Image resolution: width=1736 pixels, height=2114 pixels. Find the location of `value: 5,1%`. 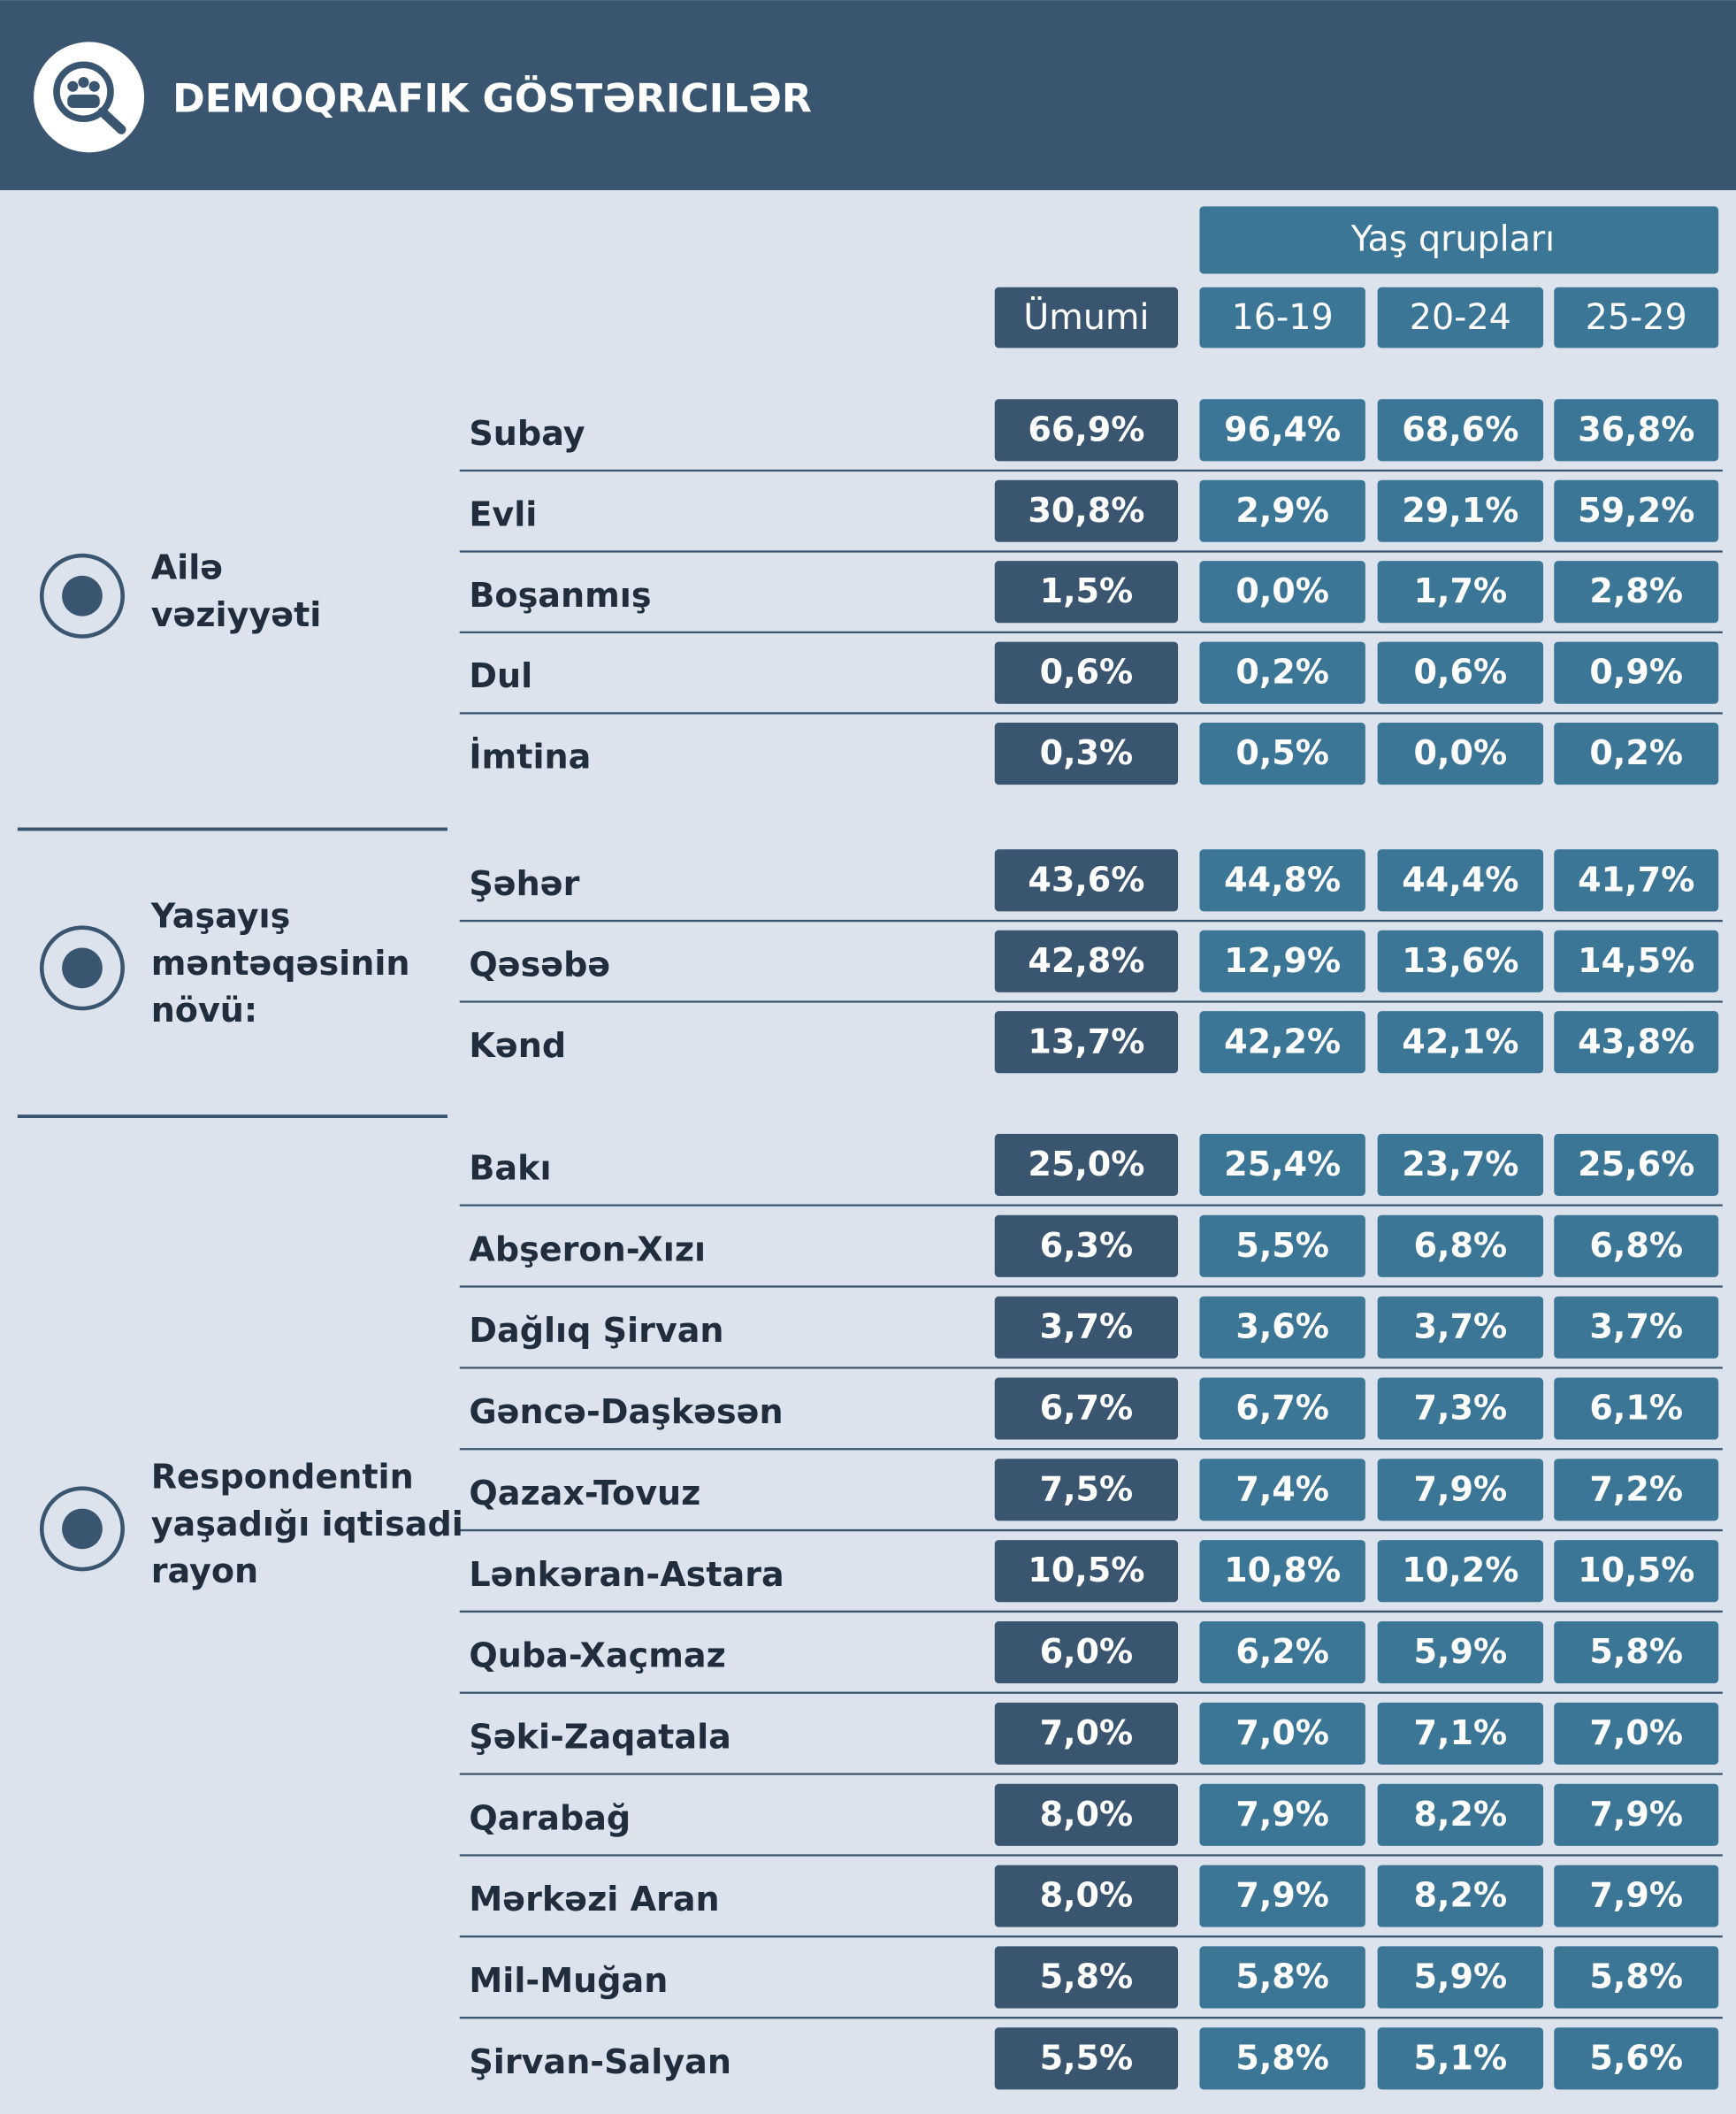

value: 5,1% is located at coordinates (1460, 2057).